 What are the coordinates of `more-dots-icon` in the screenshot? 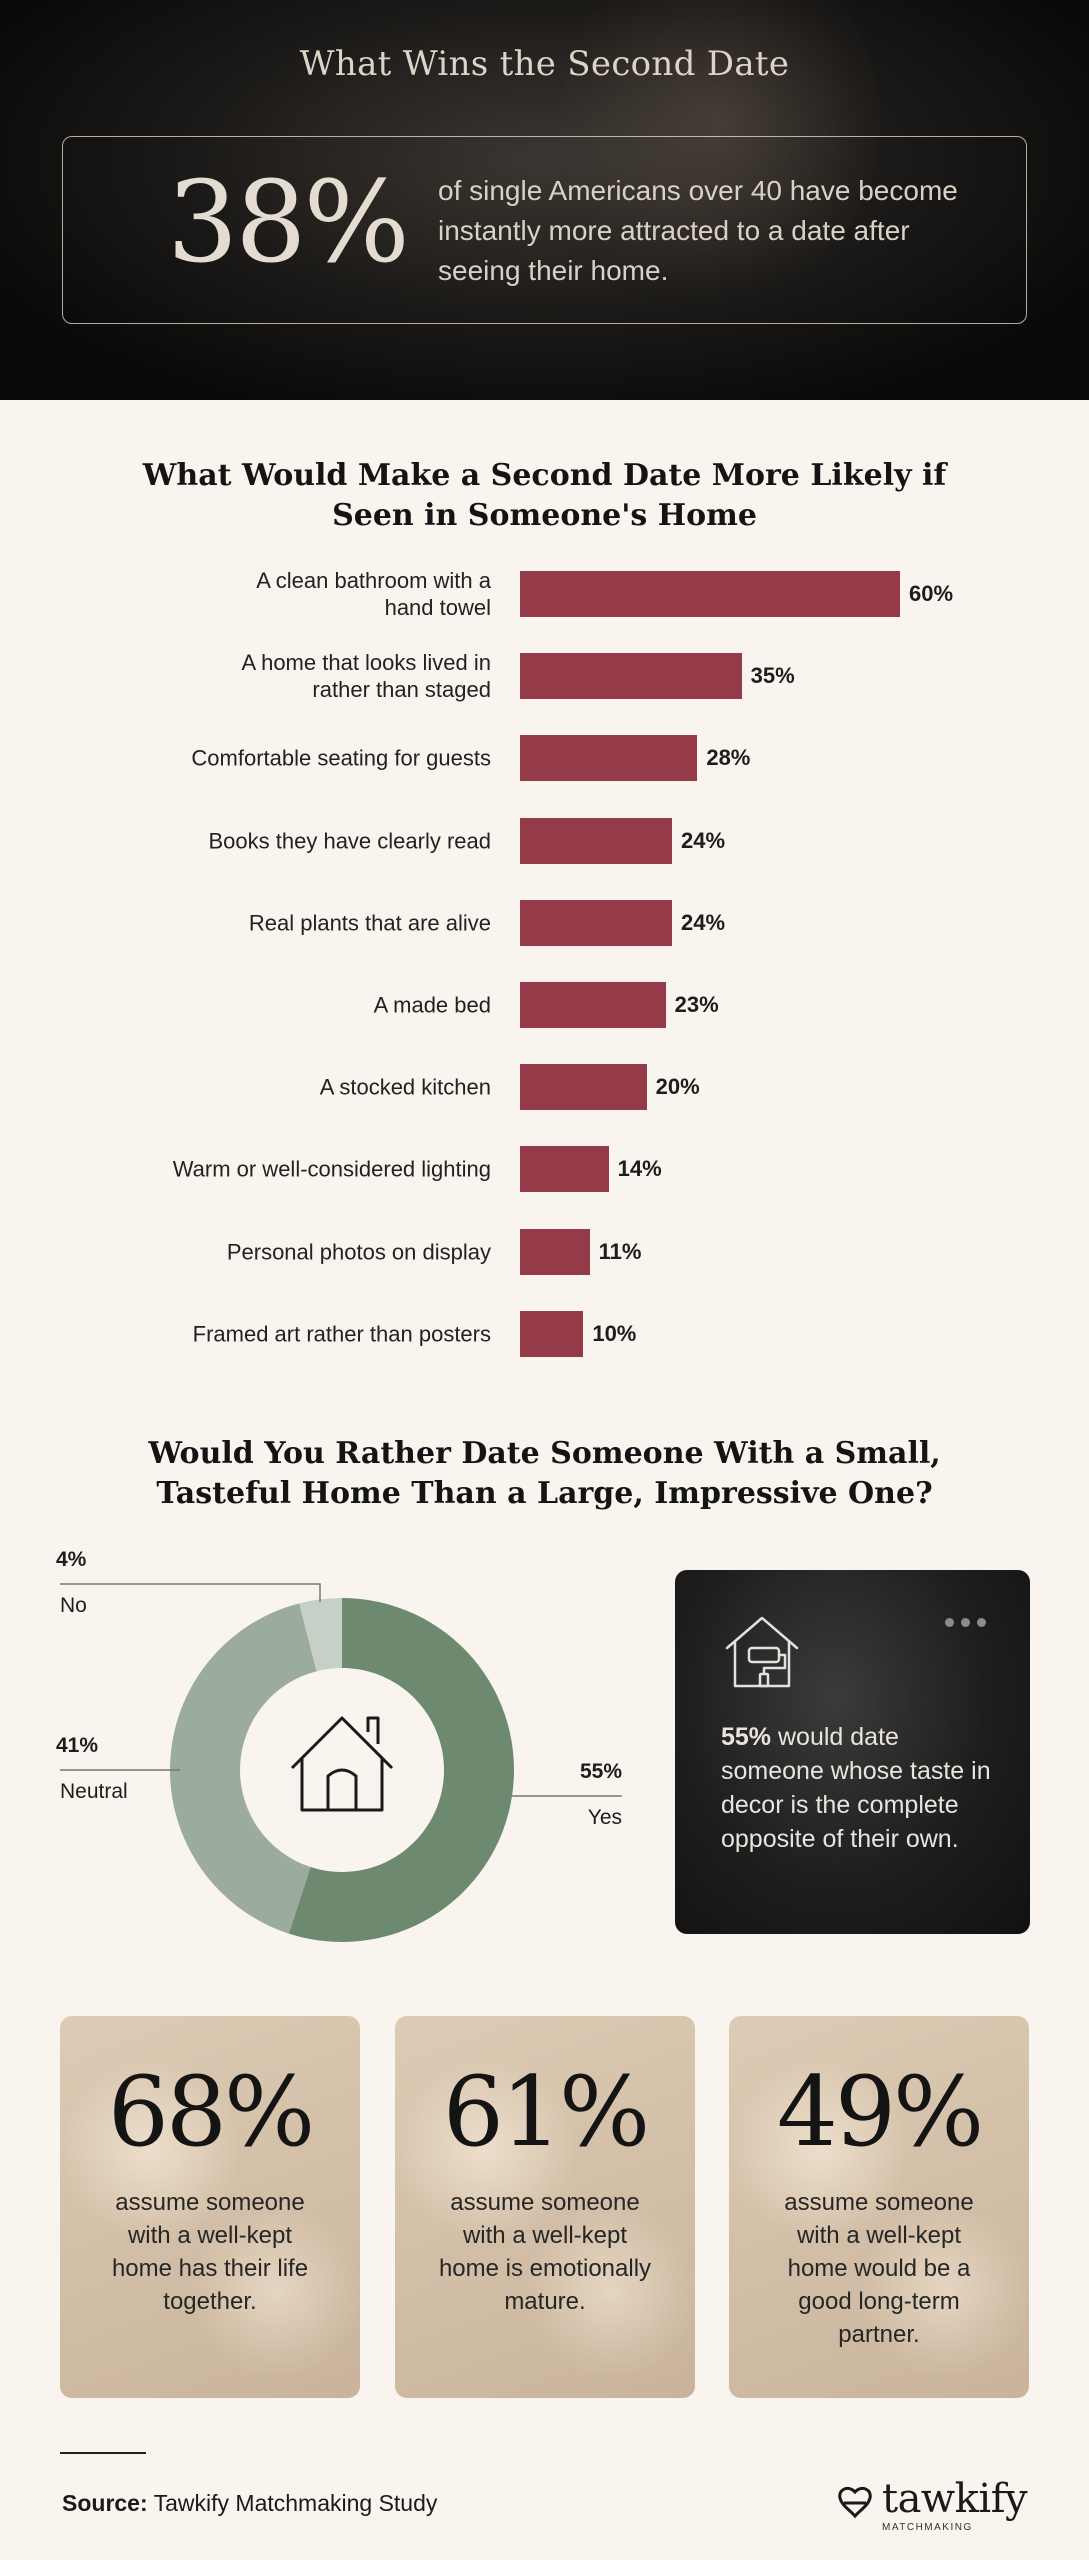 It's located at (962, 1623).